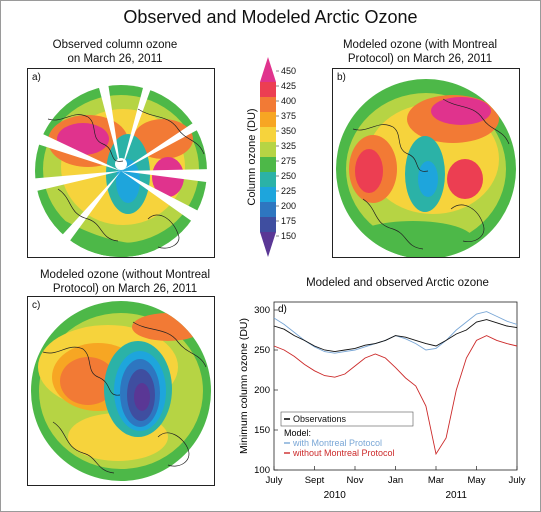 The image size is (541, 512). What do you see at coordinates (288, 101) in the screenshot?
I see `colorbar-tick-label: 400` at bounding box center [288, 101].